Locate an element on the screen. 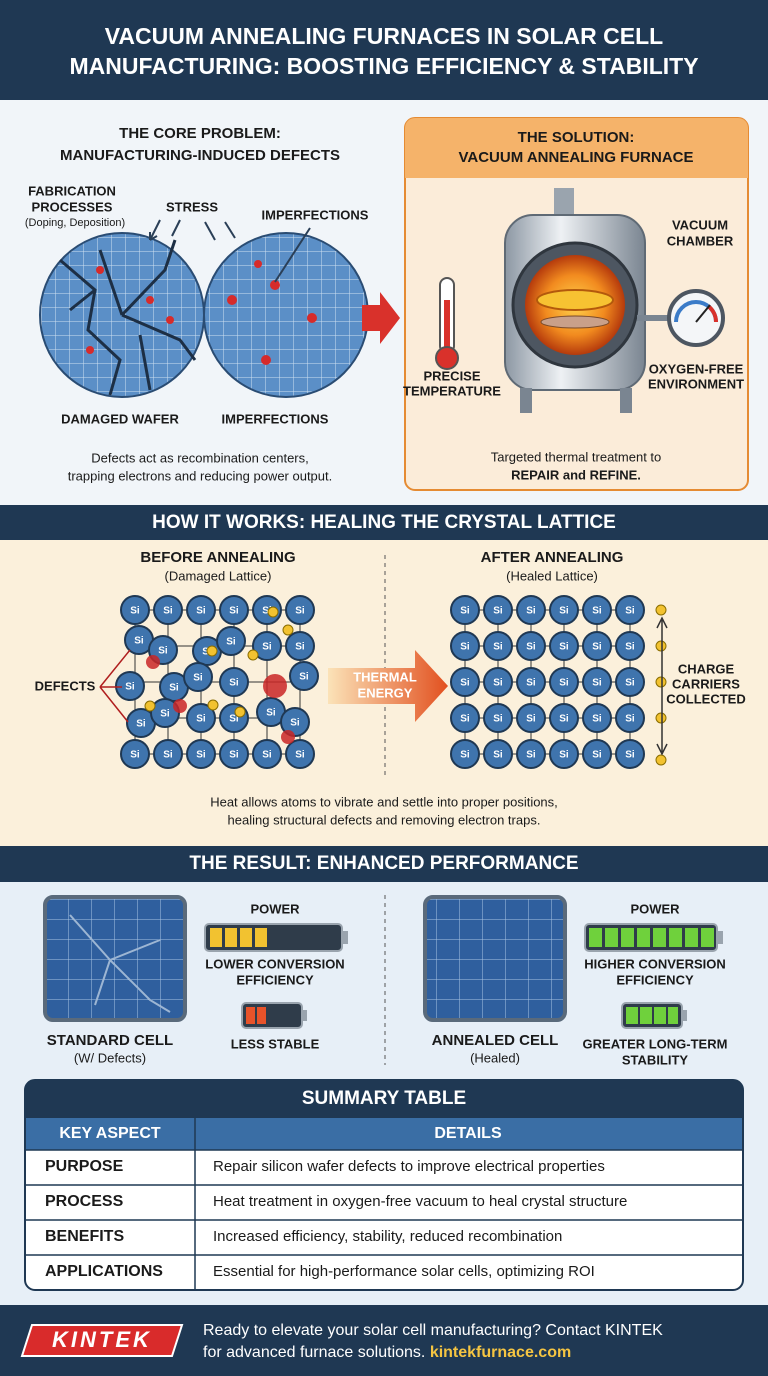  wafer is located at coordinates (122, 315).